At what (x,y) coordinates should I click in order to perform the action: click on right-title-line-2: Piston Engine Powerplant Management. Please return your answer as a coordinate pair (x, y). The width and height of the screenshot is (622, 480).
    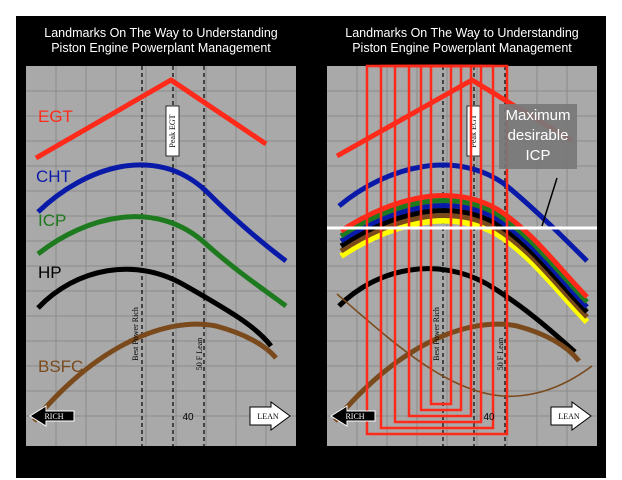
    Looking at the image, I should click on (462, 48).